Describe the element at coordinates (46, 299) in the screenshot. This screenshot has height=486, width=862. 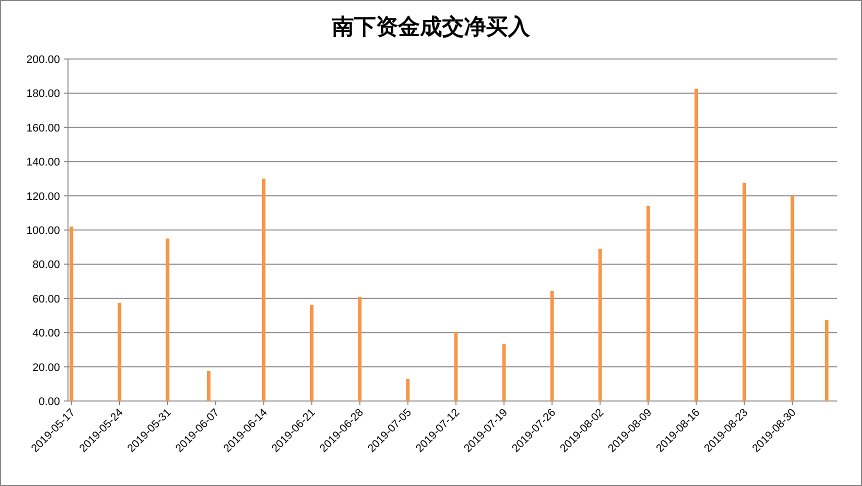
I see `y-tick-label: 60.00` at that location.